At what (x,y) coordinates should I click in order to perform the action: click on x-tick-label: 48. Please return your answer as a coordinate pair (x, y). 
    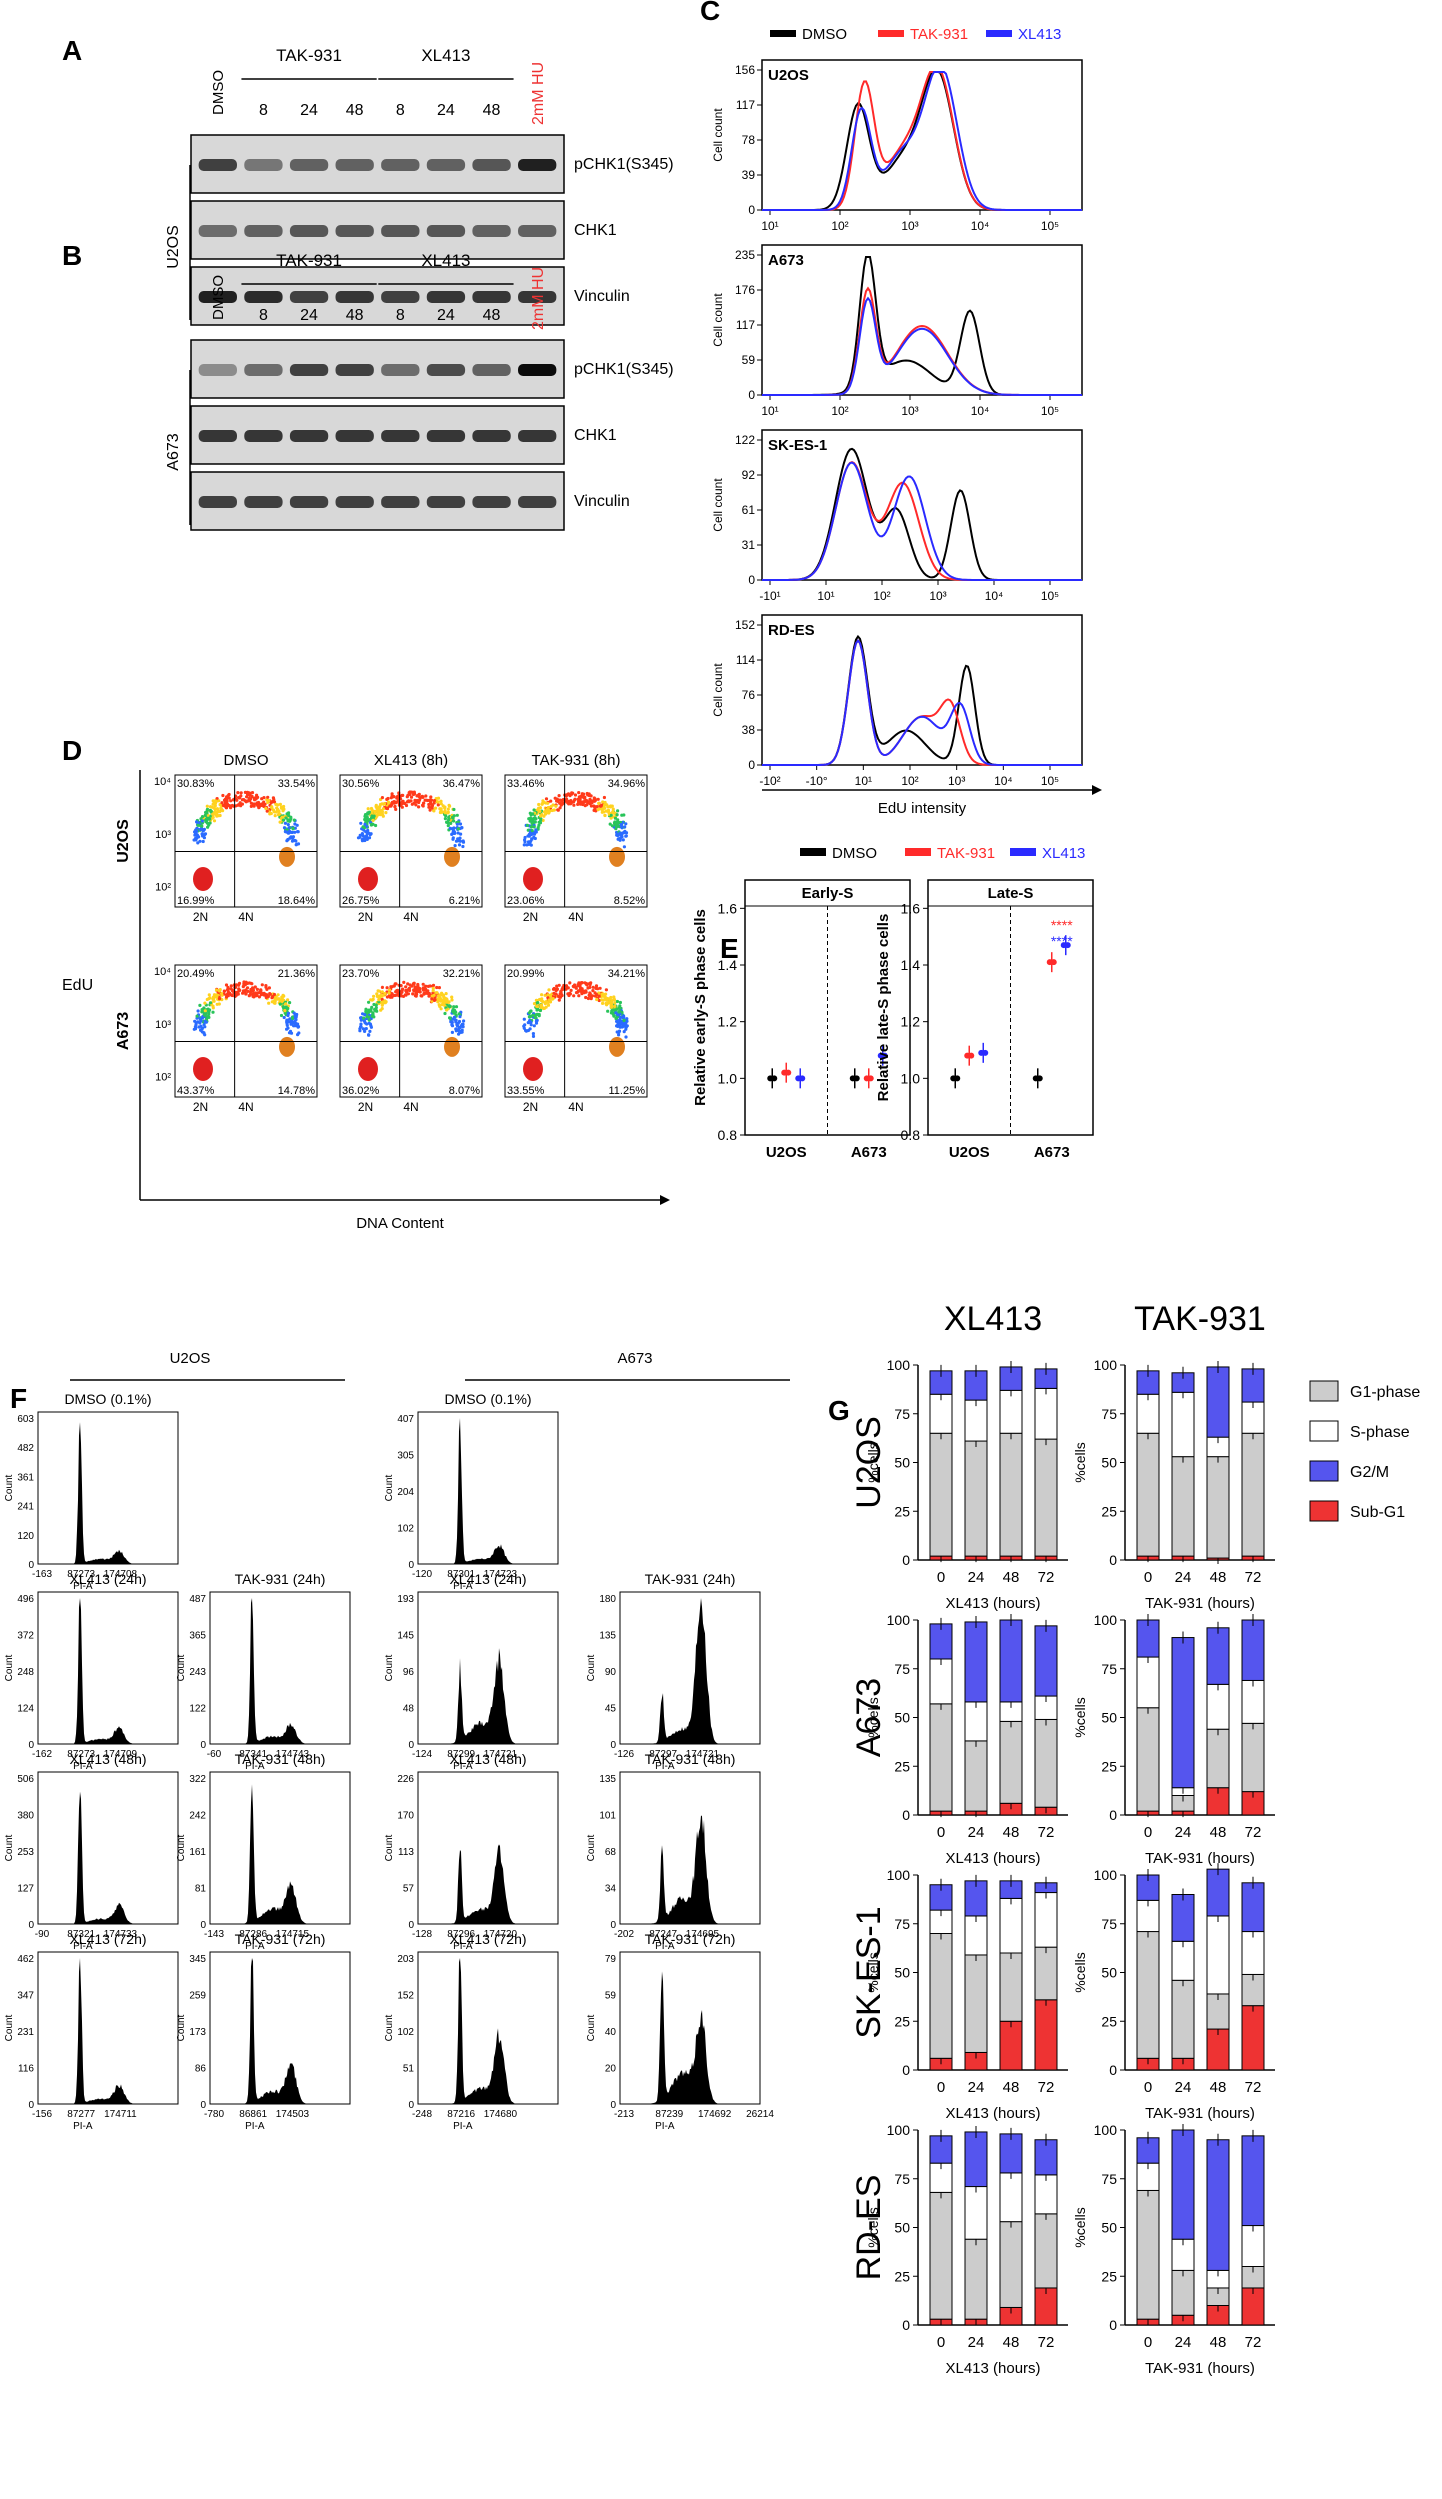
    Looking at the image, I should click on (1011, 2342).